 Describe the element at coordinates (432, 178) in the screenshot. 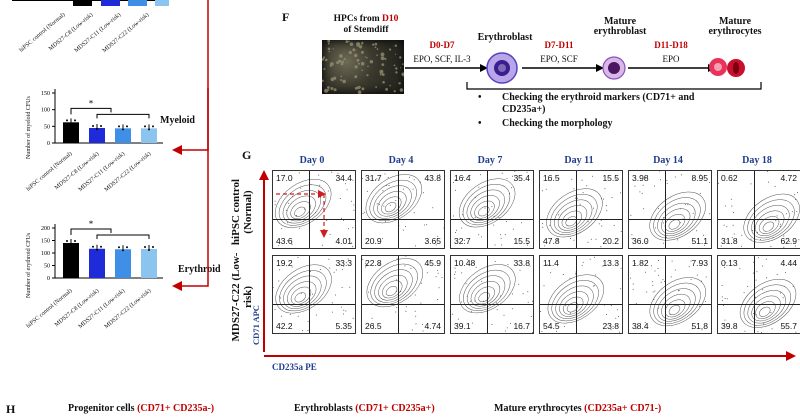

I see `quadrant-value-ur: 43.8` at that location.